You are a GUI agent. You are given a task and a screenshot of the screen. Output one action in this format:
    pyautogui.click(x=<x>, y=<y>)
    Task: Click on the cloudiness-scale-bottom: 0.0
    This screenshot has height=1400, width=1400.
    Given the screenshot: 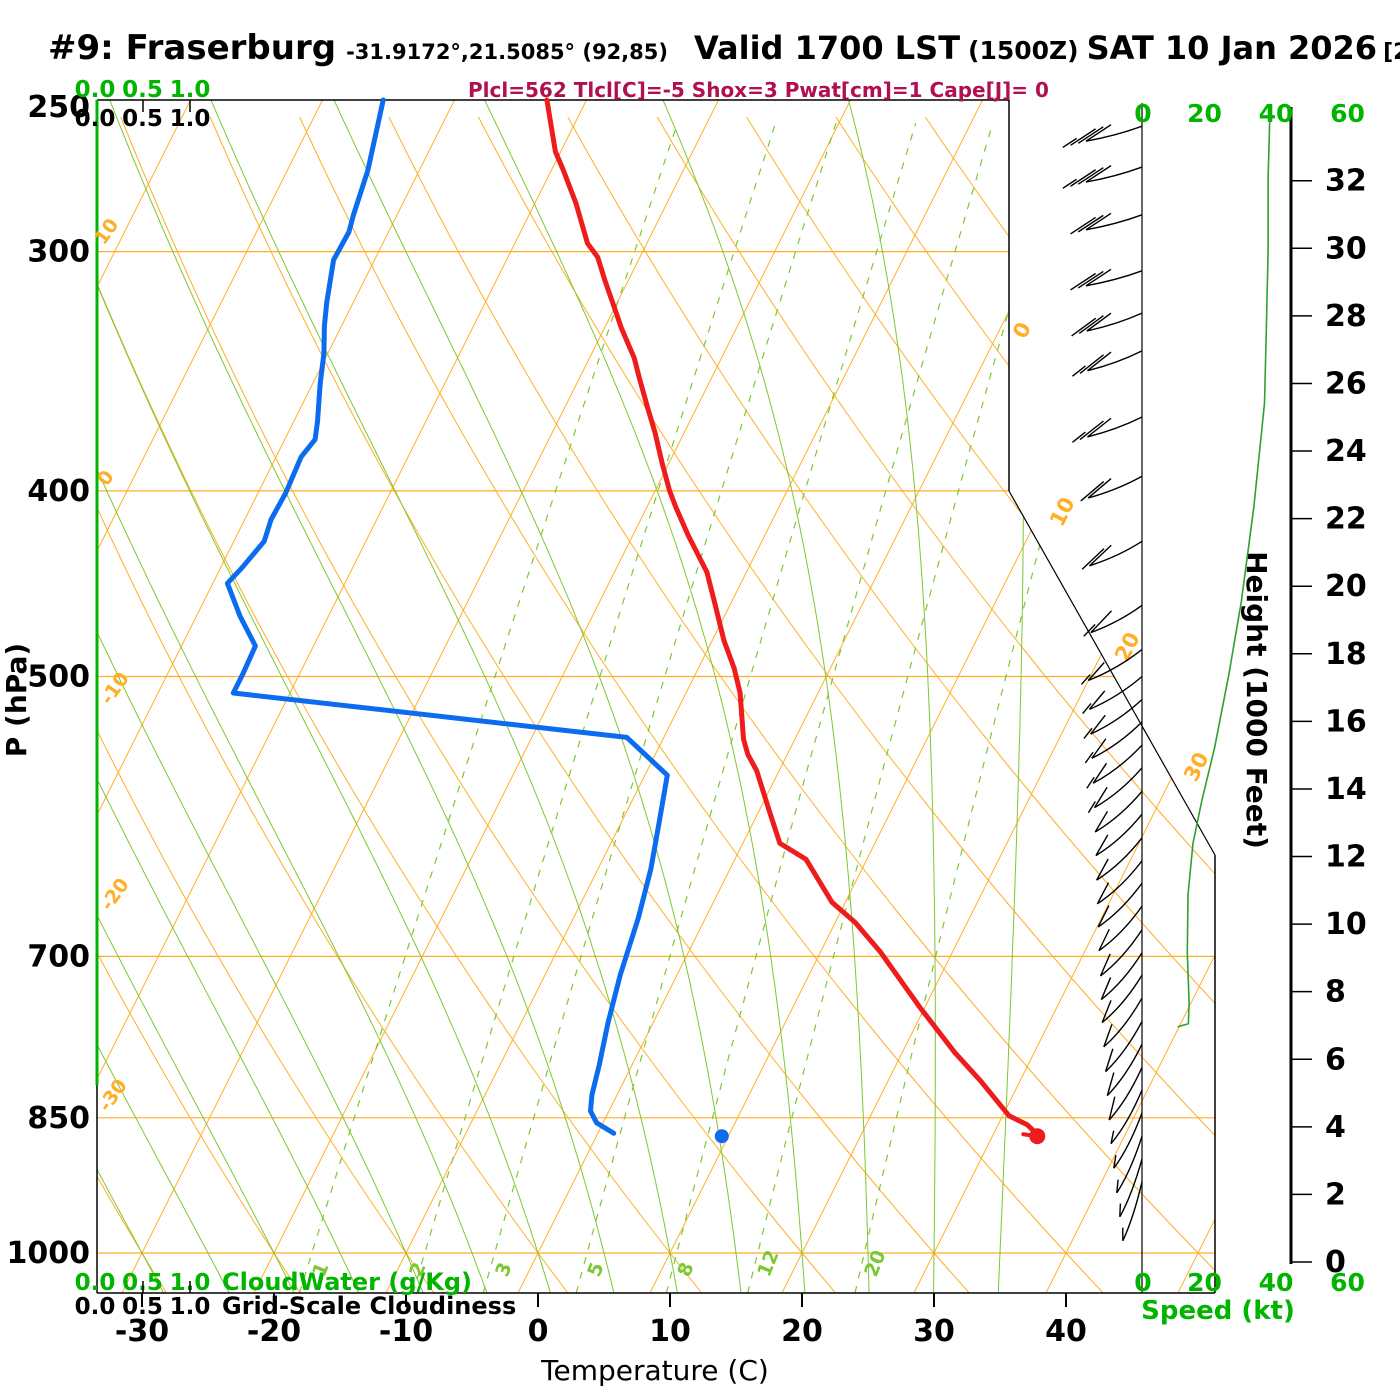 What is the action you would take?
    pyautogui.click(x=95, y=1307)
    